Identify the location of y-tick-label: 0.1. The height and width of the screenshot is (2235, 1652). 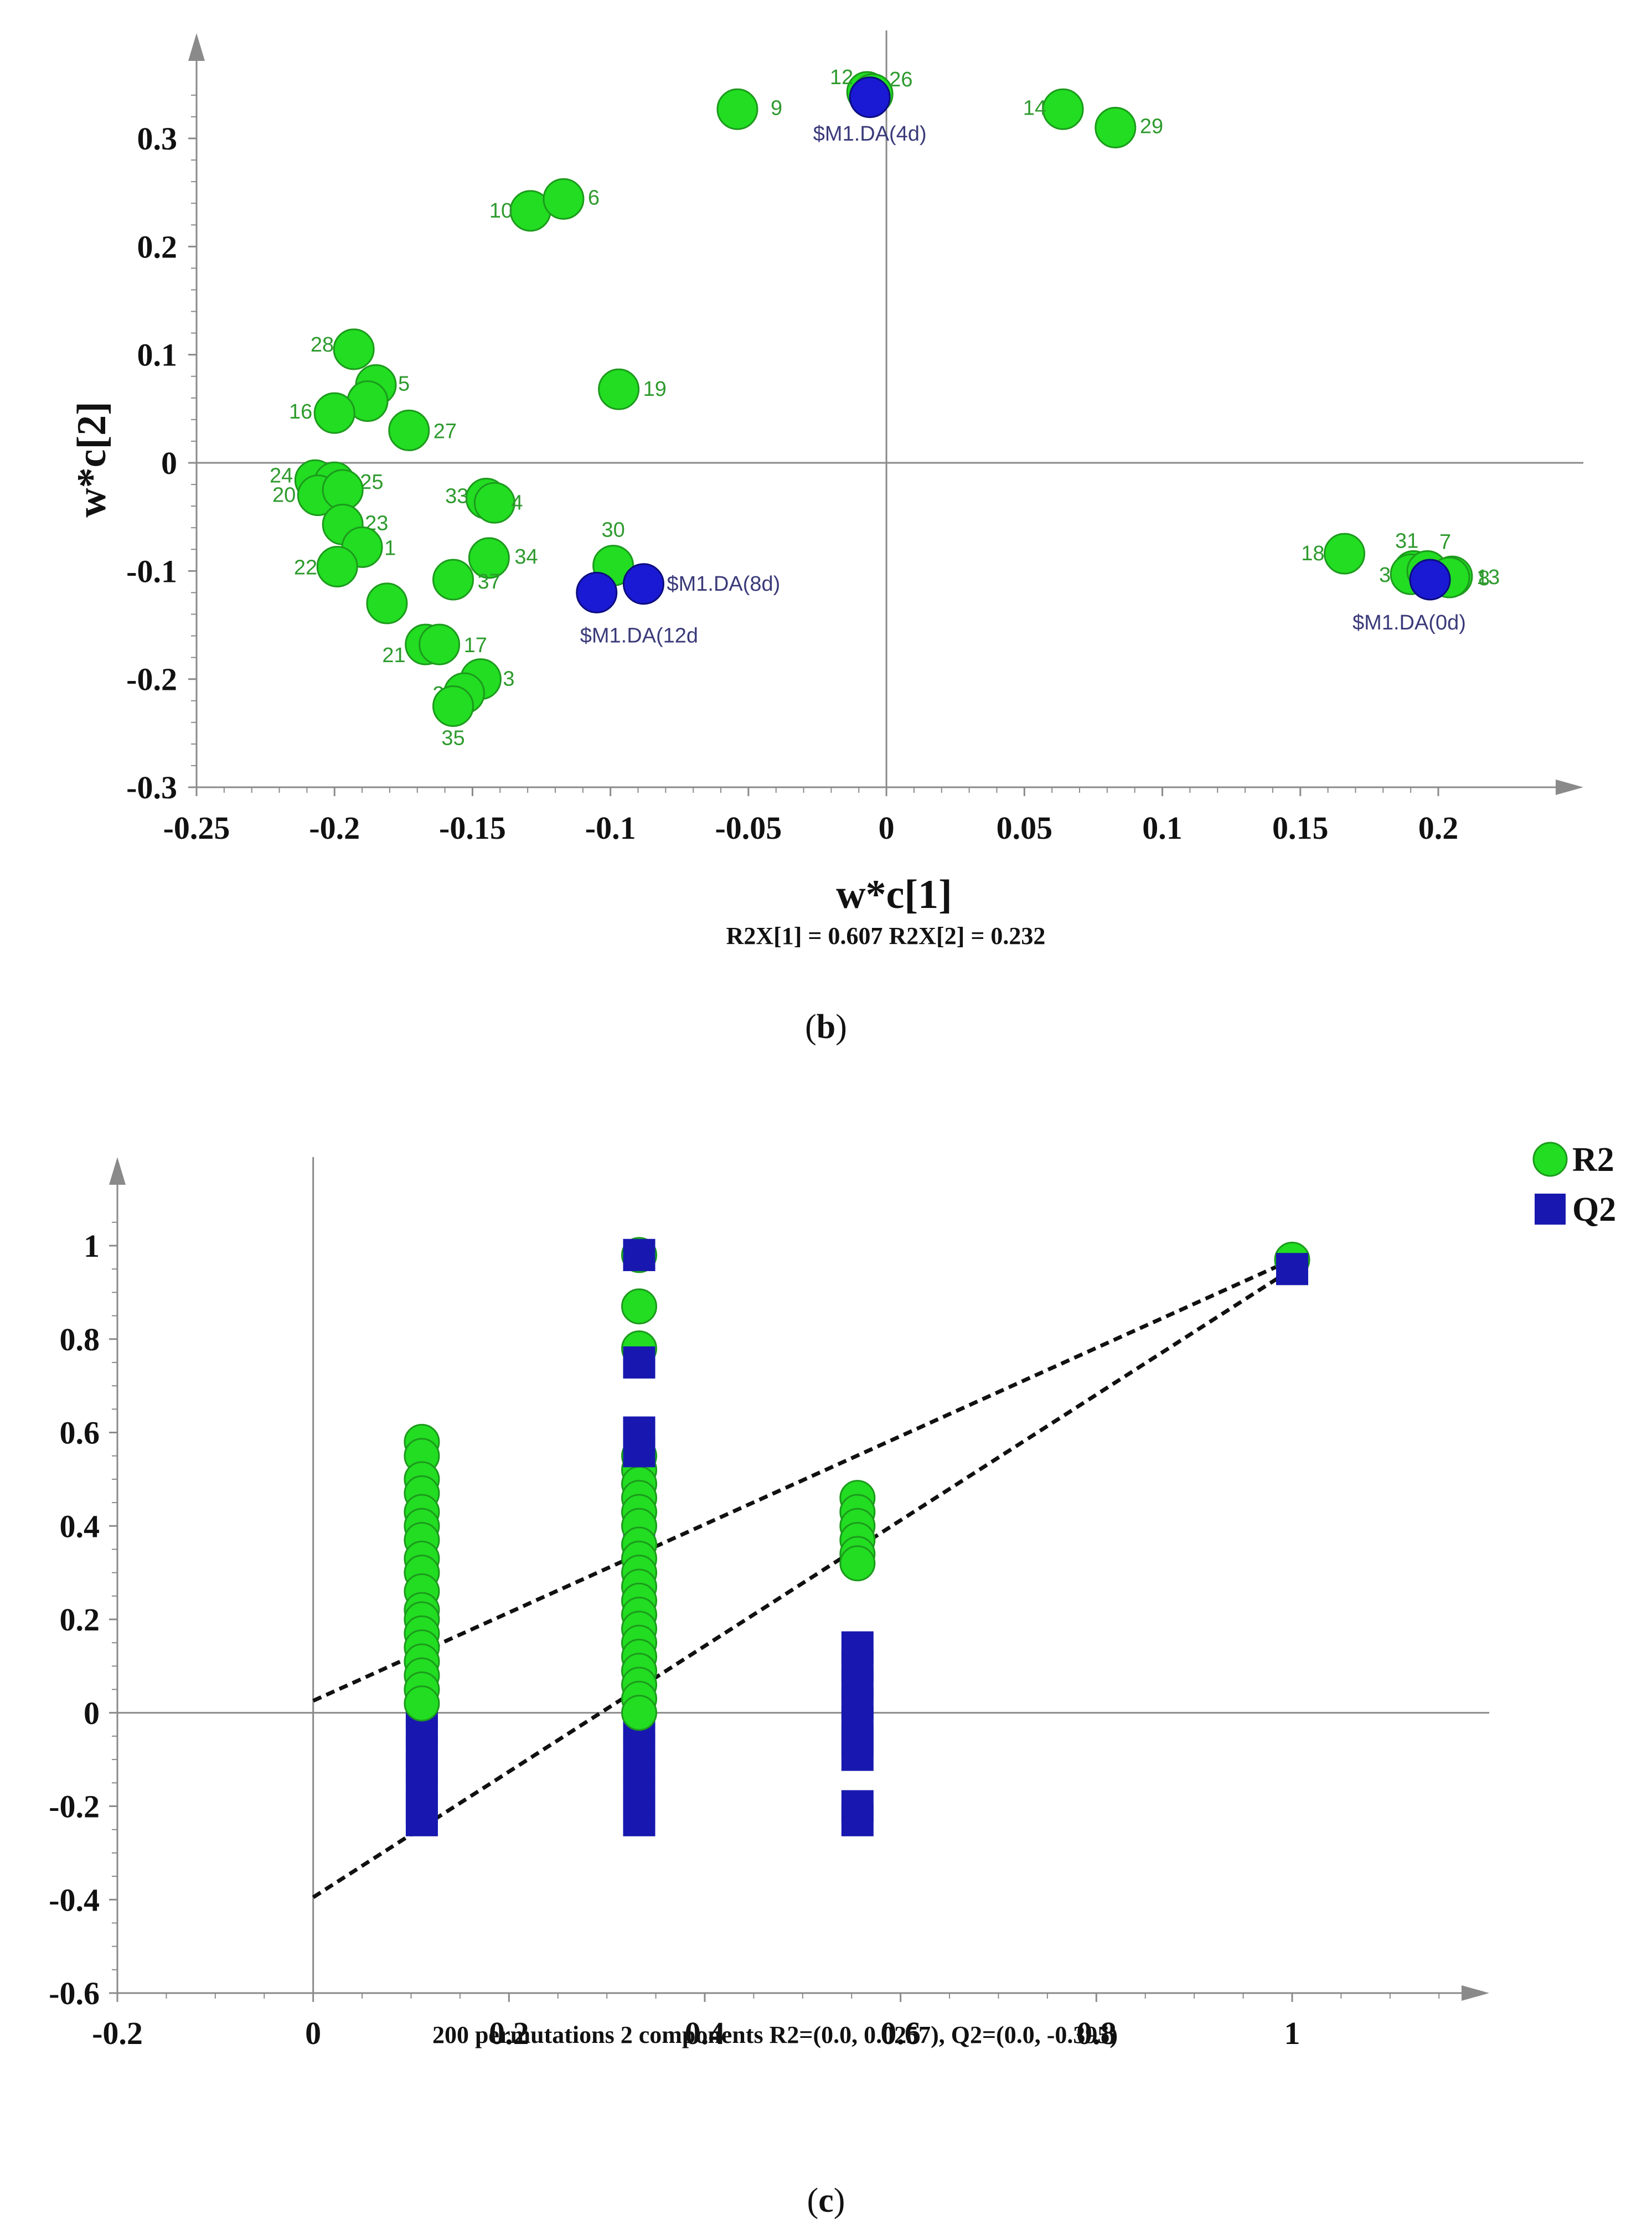
(158, 355).